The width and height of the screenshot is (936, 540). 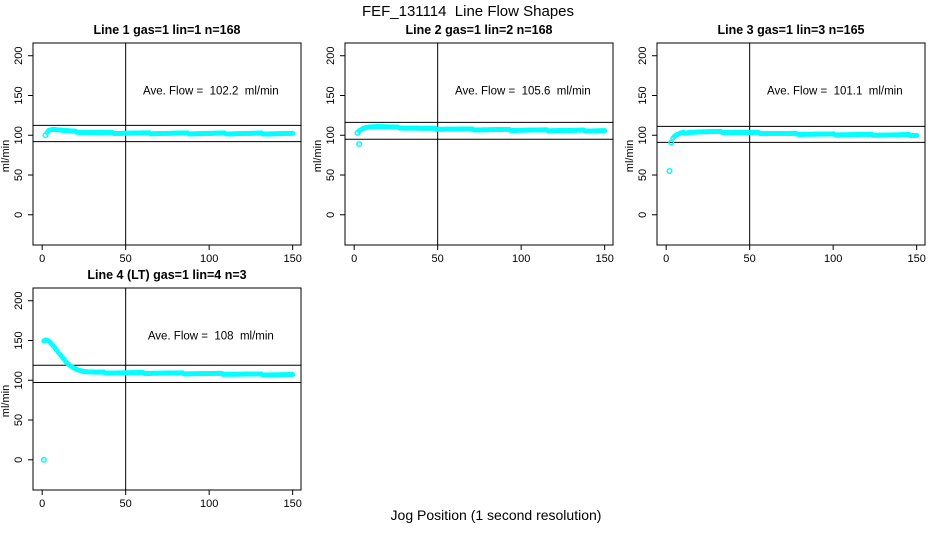 What do you see at coordinates (496, 515) in the screenshot?
I see `x-axis-label: Jog Position (1 second resolution)` at bounding box center [496, 515].